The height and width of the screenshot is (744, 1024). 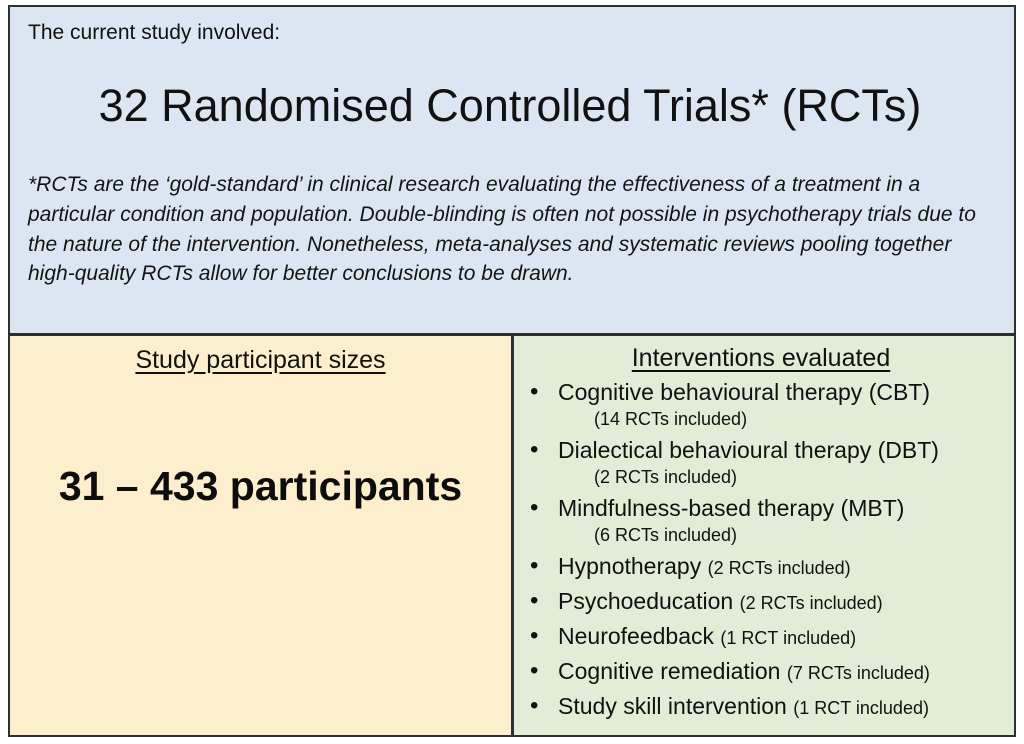 What do you see at coordinates (666, 535) in the screenshot?
I see `intervention-detail: (6 RCTs included)` at bounding box center [666, 535].